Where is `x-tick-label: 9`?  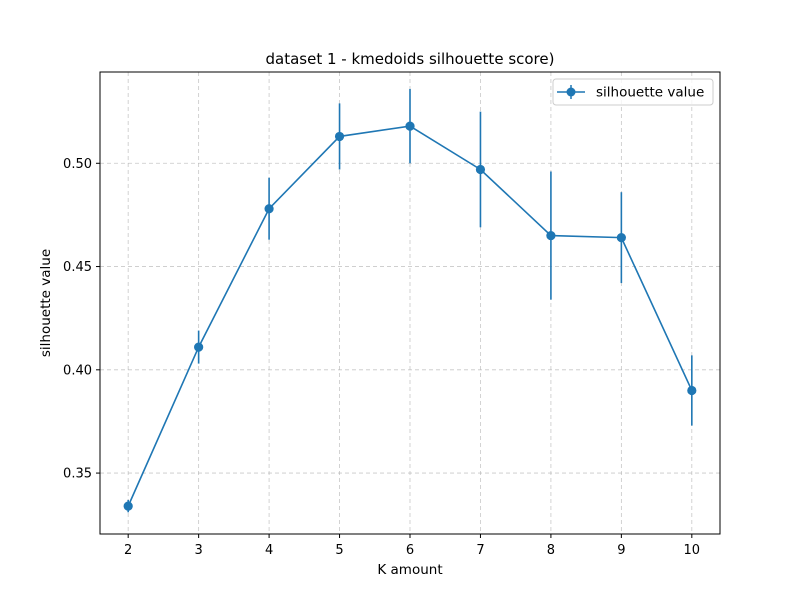
x-tick-label: 9 is located at coordinates (621, 550).